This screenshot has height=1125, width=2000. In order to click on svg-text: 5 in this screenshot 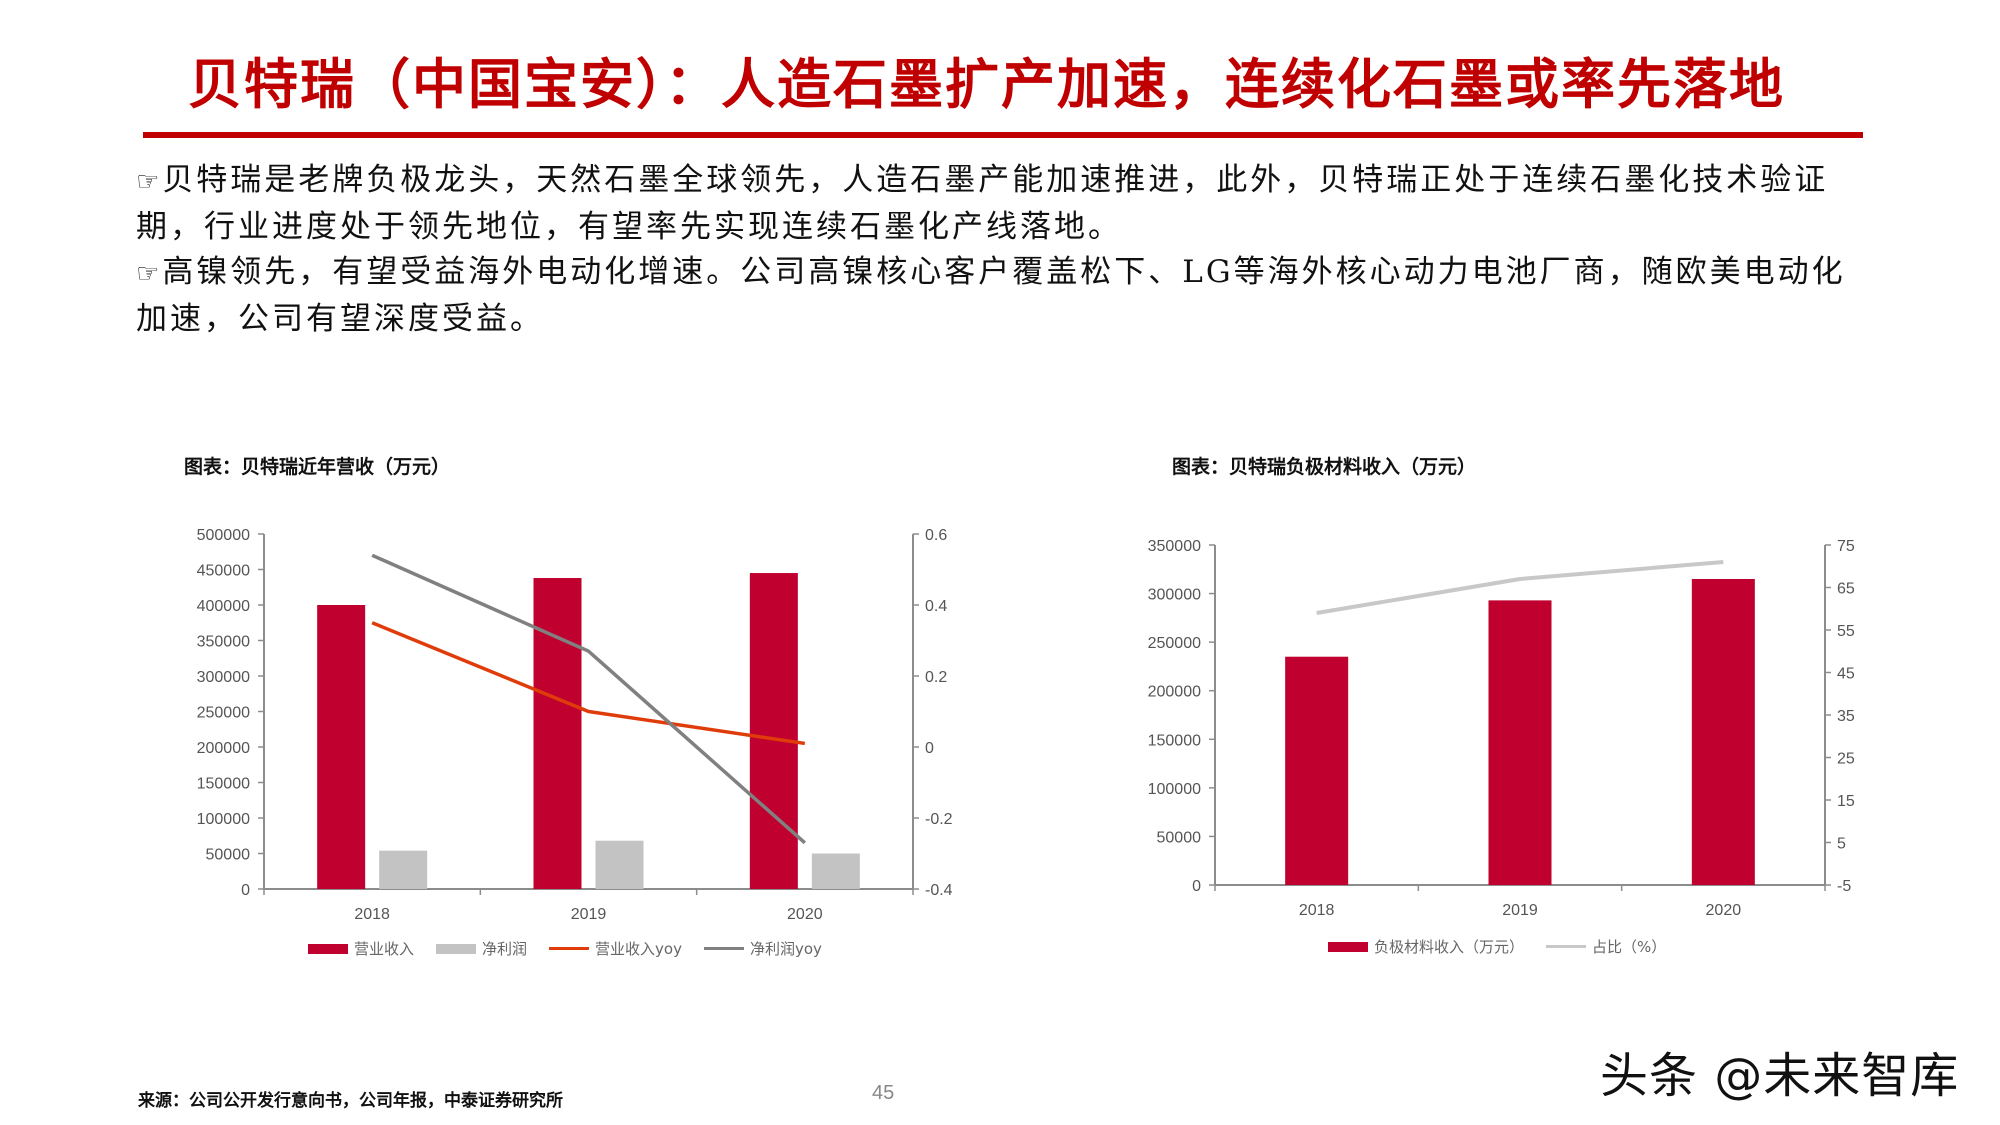, I will do `click(1841, 844)`.